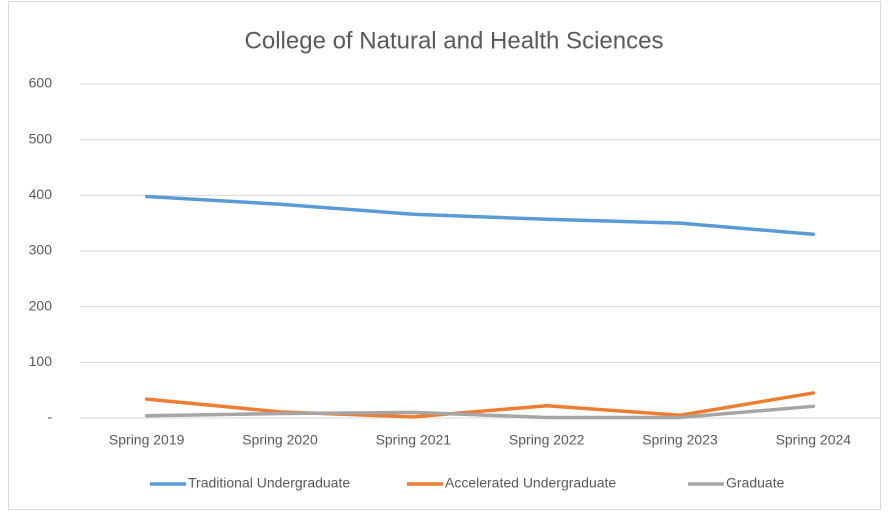 The width and height of the screenshot is (893, 512). I want to click on y-tick-label: 200, so click(41, 305).